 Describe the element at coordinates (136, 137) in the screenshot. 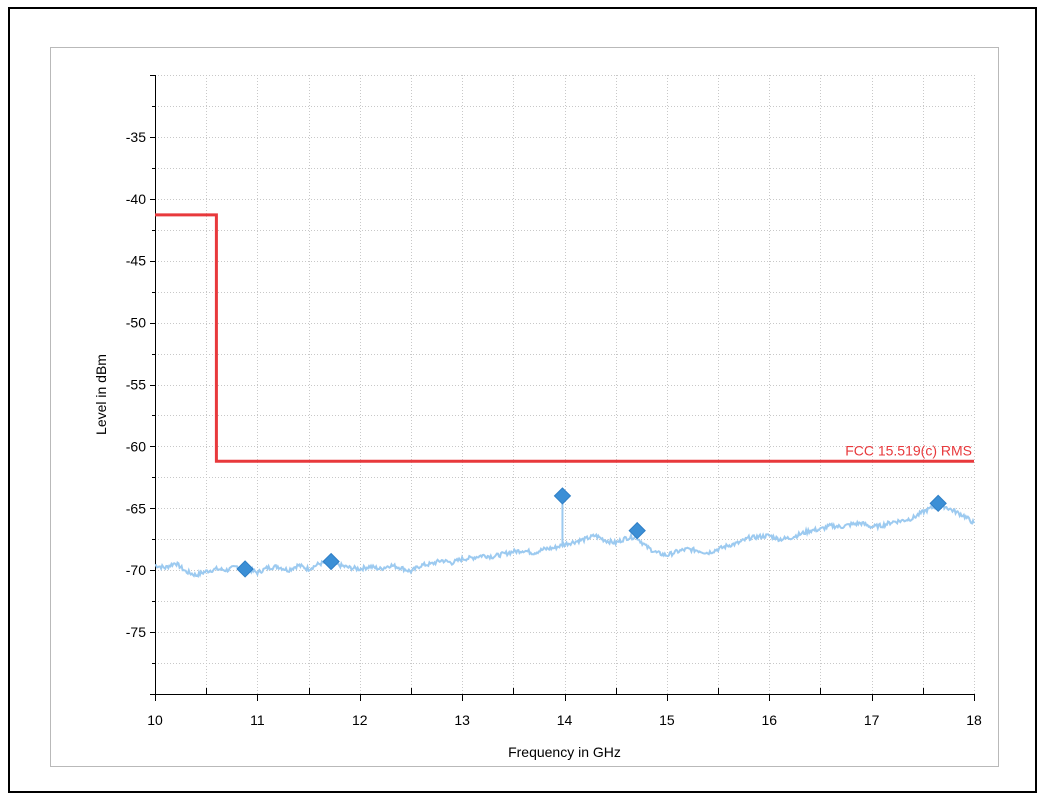

I see `y-tick-label: -35` at that location.